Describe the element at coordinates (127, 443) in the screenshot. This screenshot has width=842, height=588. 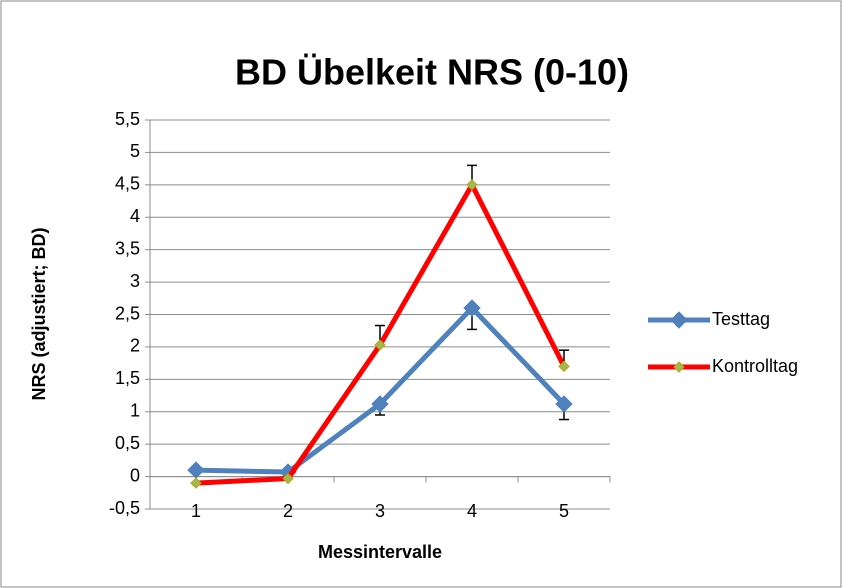
I see `y-tick-label: 0,5` at that location.